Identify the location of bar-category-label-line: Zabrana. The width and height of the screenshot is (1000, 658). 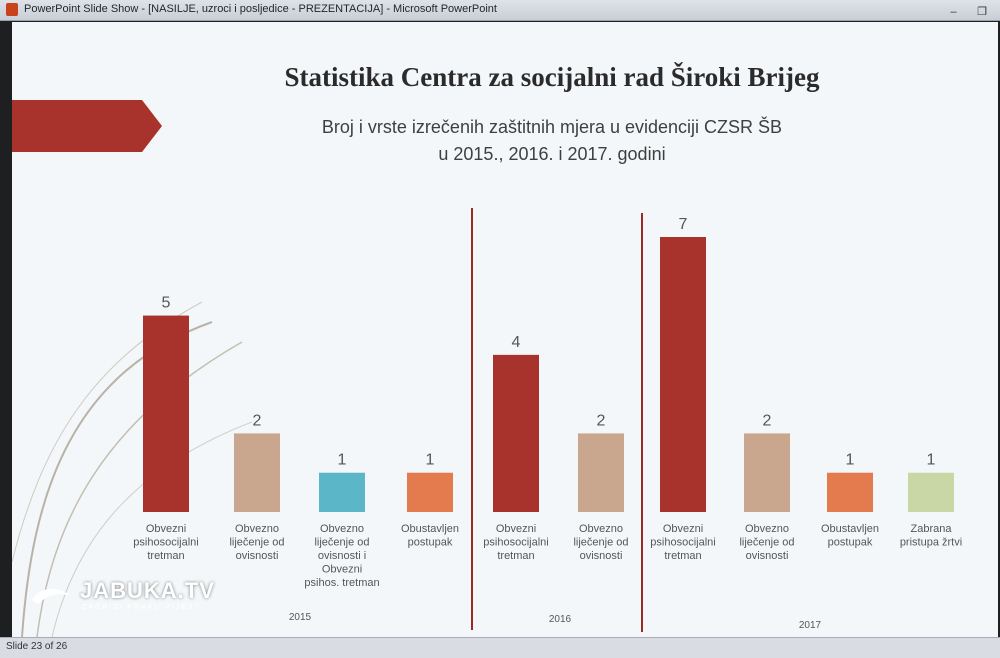
(932, 529).